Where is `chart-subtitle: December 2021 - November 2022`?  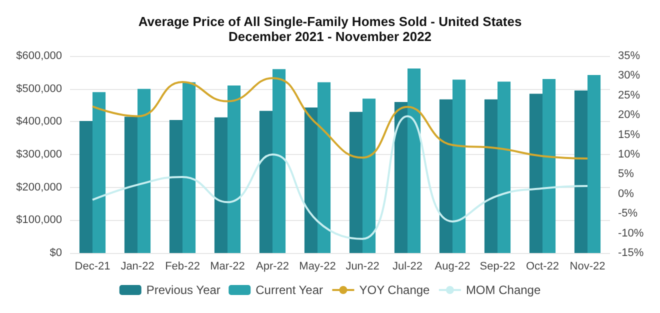 chart-subtitle: December 2021 - November 2022 is located at coordinates (330, 36).